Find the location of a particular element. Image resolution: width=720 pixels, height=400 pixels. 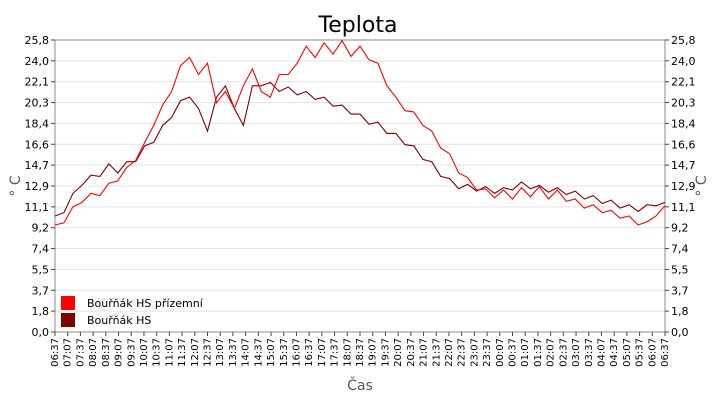

x-tick-label: 10:07 is located at coordinates (144, 352).